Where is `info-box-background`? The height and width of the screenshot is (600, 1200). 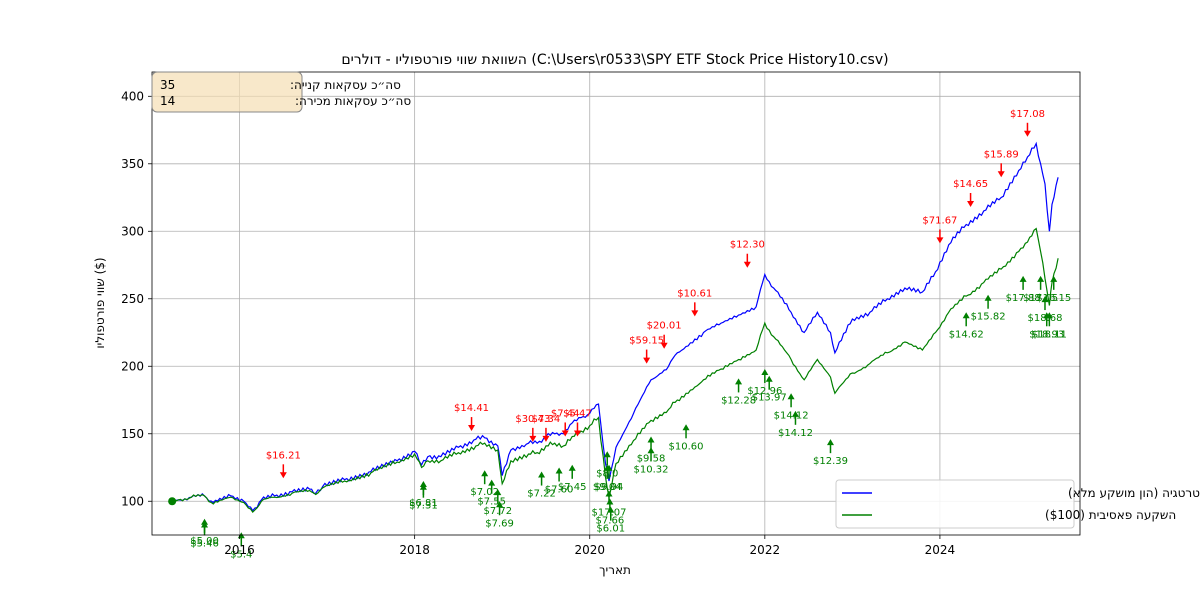 info-box-background is located at coordinates (227, 92).